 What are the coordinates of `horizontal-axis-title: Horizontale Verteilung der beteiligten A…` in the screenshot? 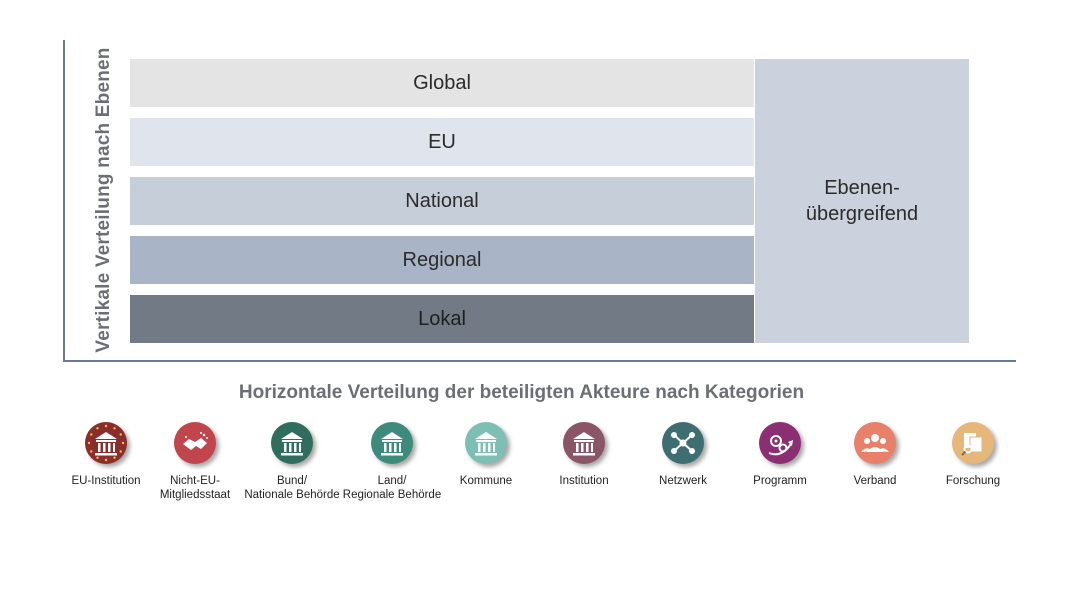 It's located at (521, 392).